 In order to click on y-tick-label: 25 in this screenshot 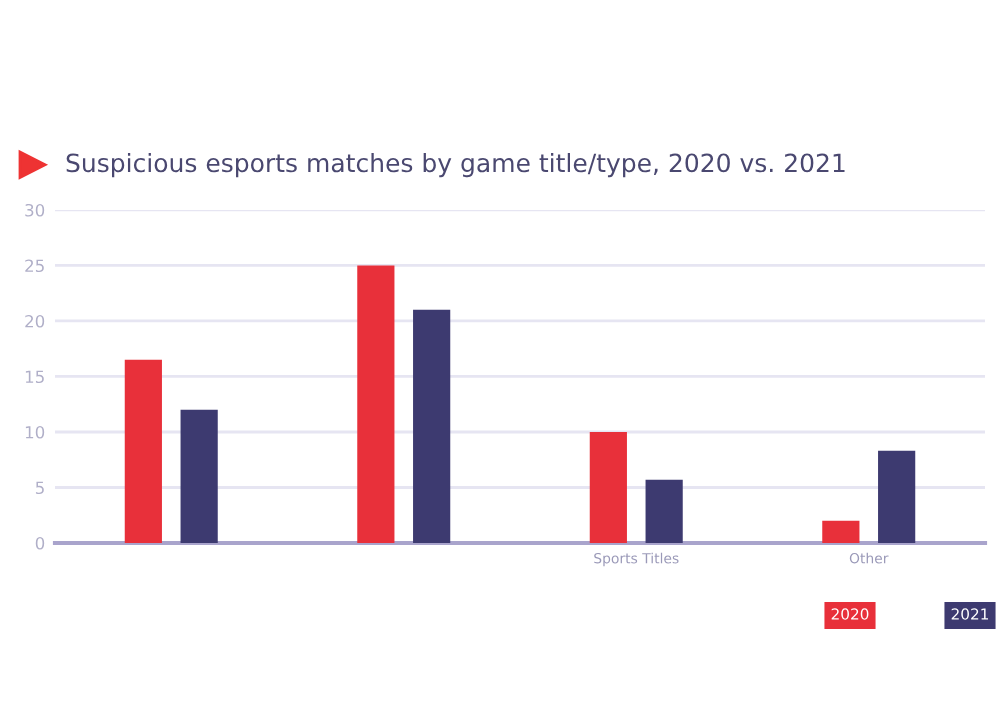, I will do `click(34, 266)`.